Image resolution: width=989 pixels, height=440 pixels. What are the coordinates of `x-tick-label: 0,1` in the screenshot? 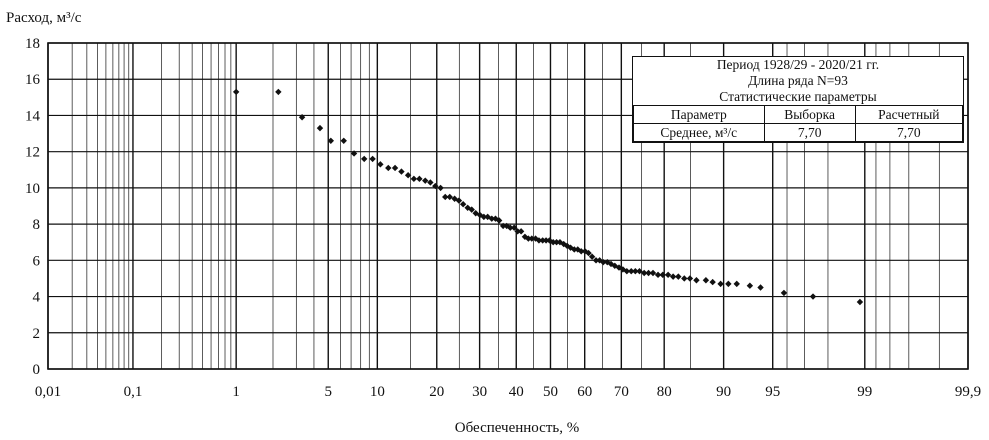 It's located at (133, 392).